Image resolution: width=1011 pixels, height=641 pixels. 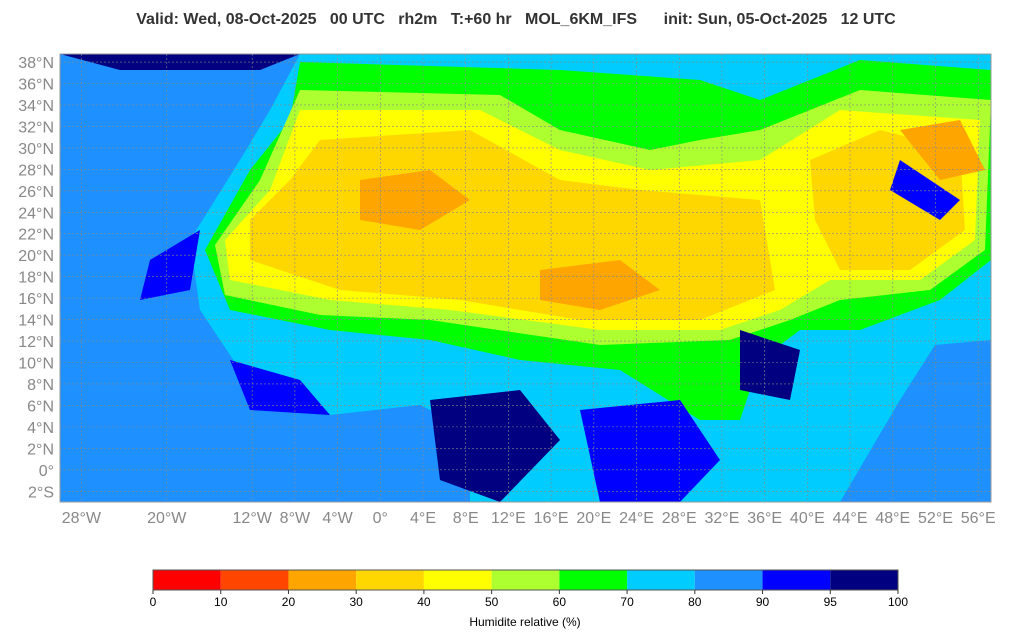 I want to click on colorbar-frame, so click(x=525, y=580).